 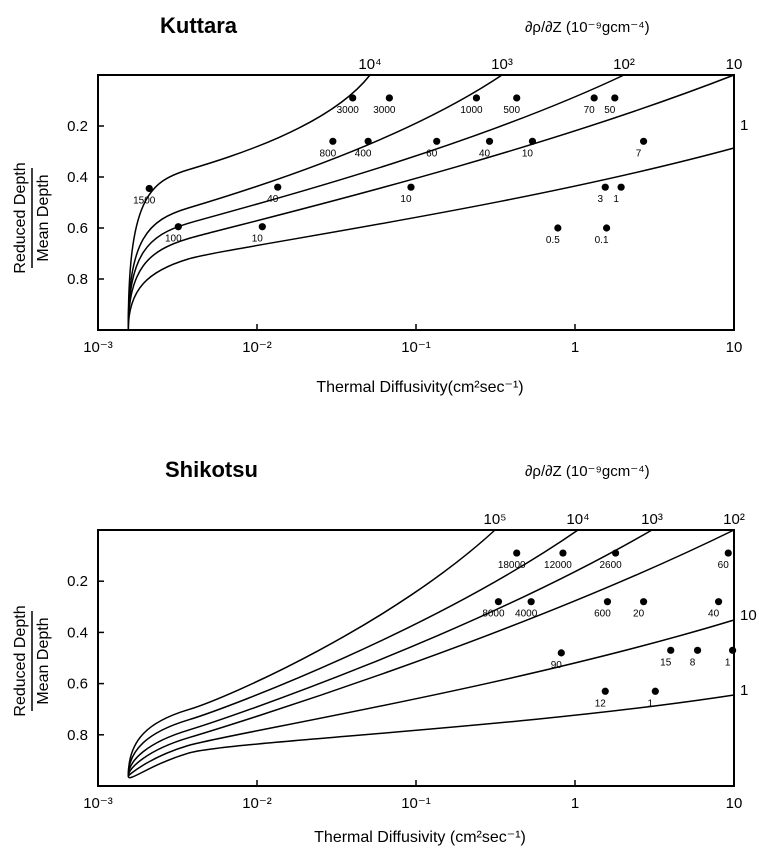 What do you see at coordinates (602, 240) in the screenshot?
I see `data-point-label: 0.1` at bounding box center [602, 240].